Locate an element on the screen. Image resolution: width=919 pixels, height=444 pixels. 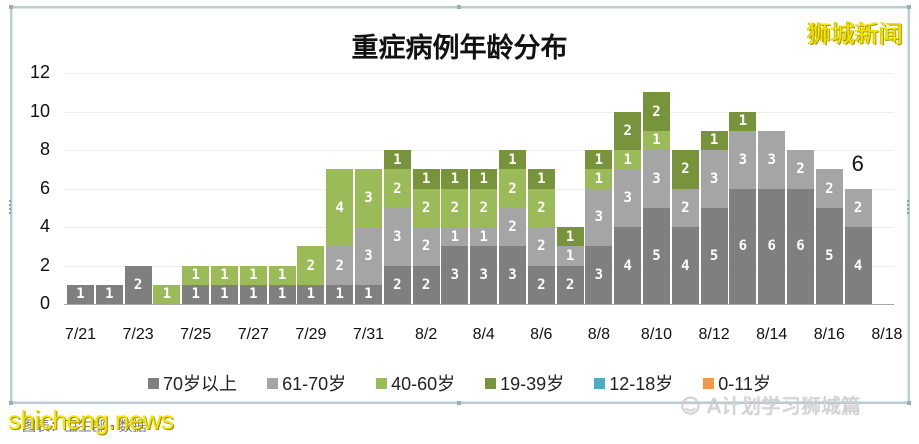
x-axis-tick-label: 8/14 is located at coordinates (772, 334).